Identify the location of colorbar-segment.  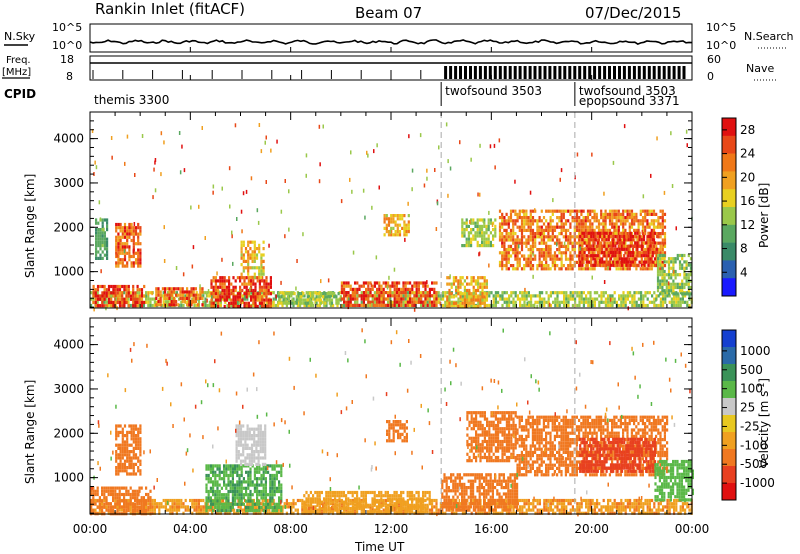
(729, 180).